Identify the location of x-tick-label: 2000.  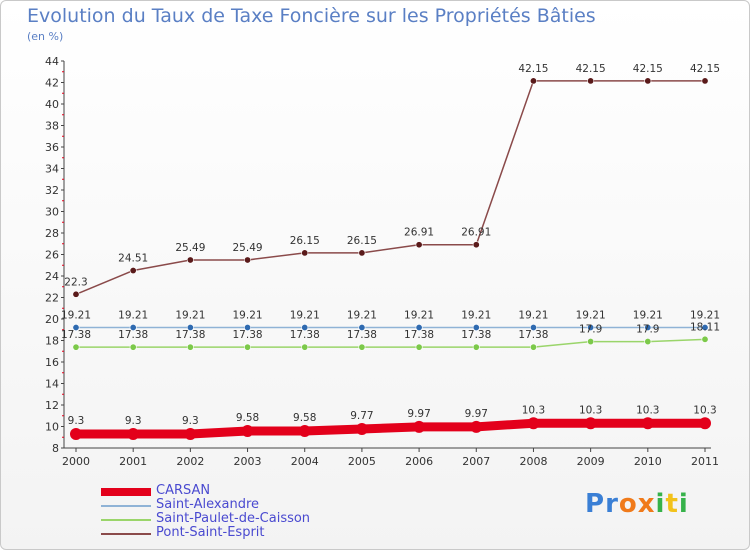
(76, 461).